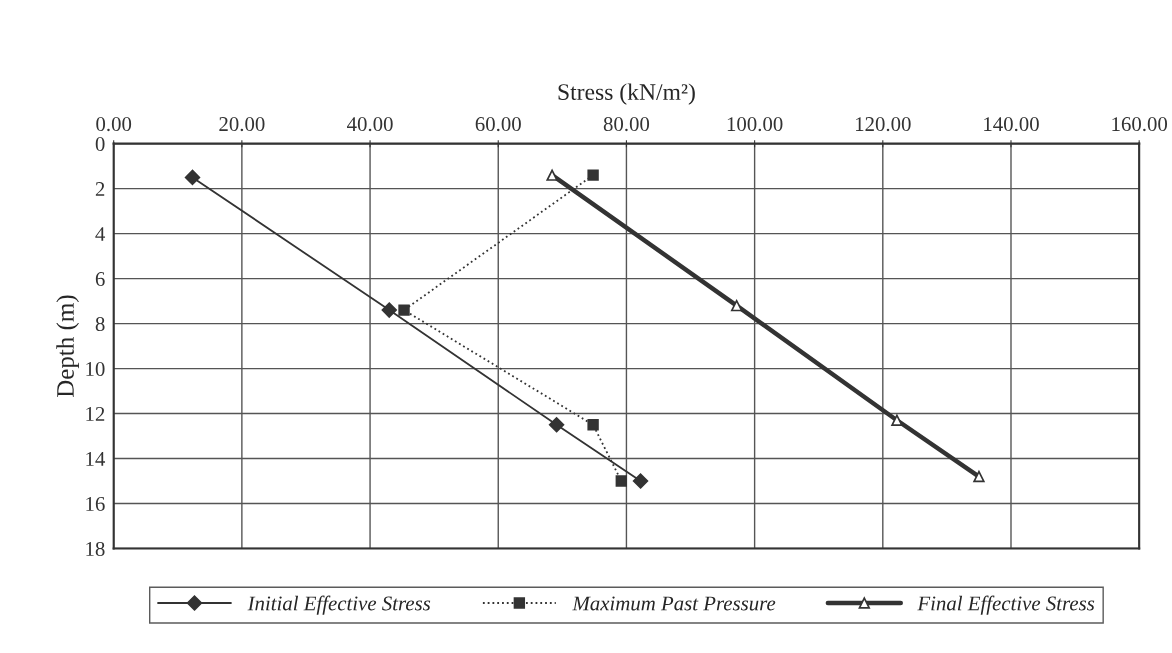 The width and height of the screenshot is (1172, 653). Describe the element at coordinates (1011, 124) in the screenshot. I see `x-tick-label: 140.00` at that location.